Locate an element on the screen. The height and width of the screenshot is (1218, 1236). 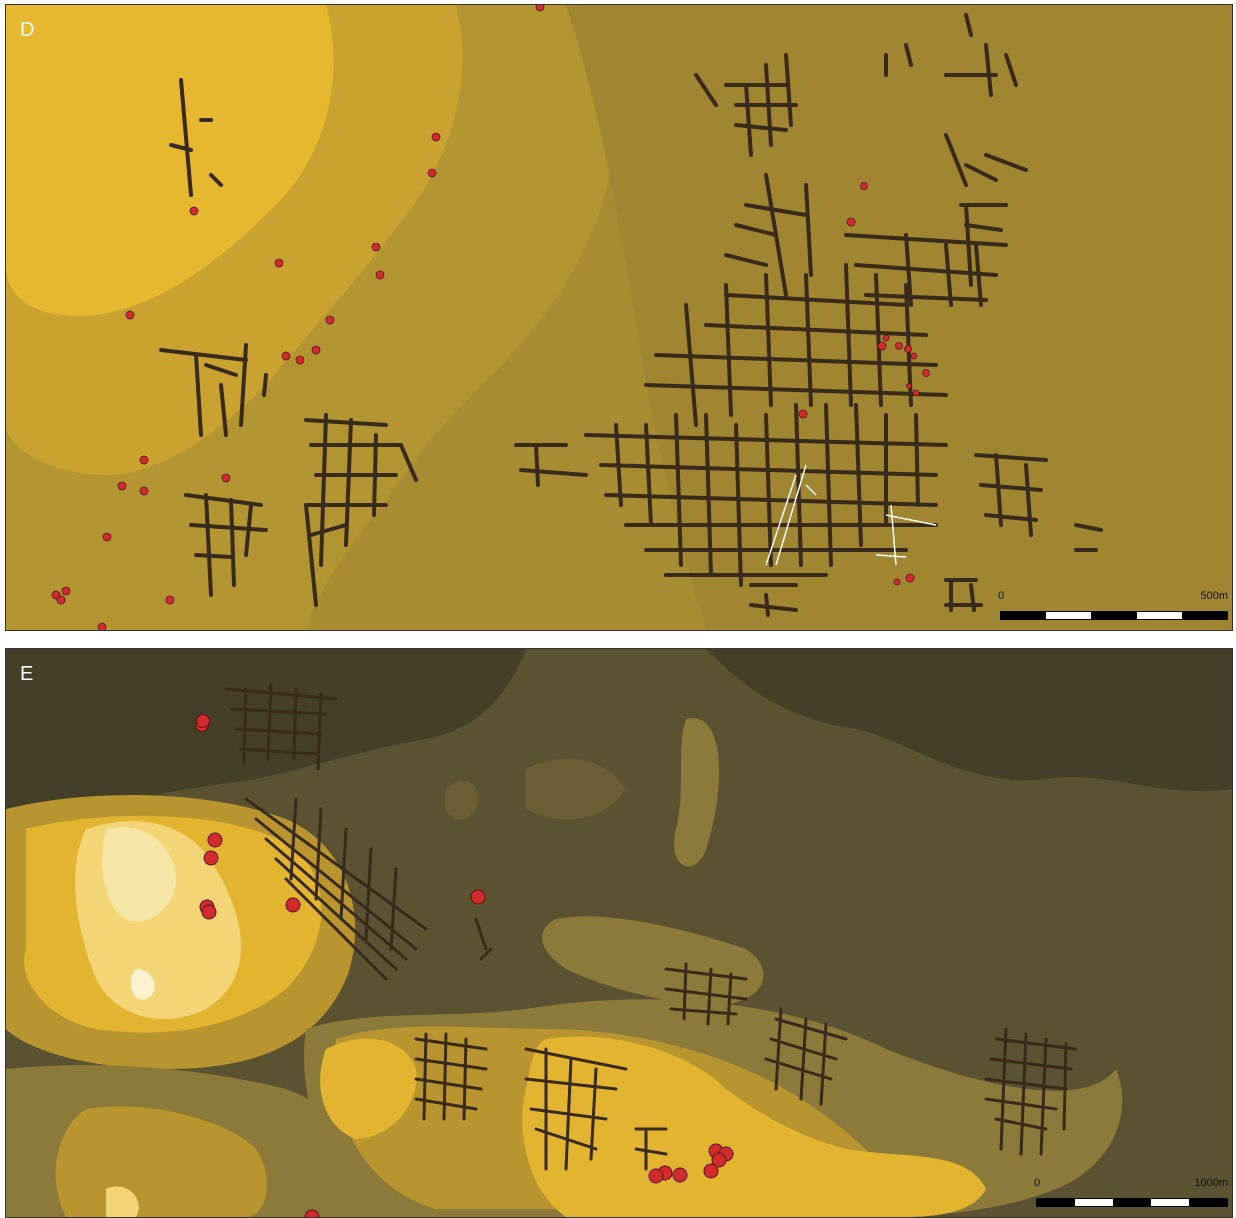
scale-end-label: 500m is located at coordinates (1214, 596).